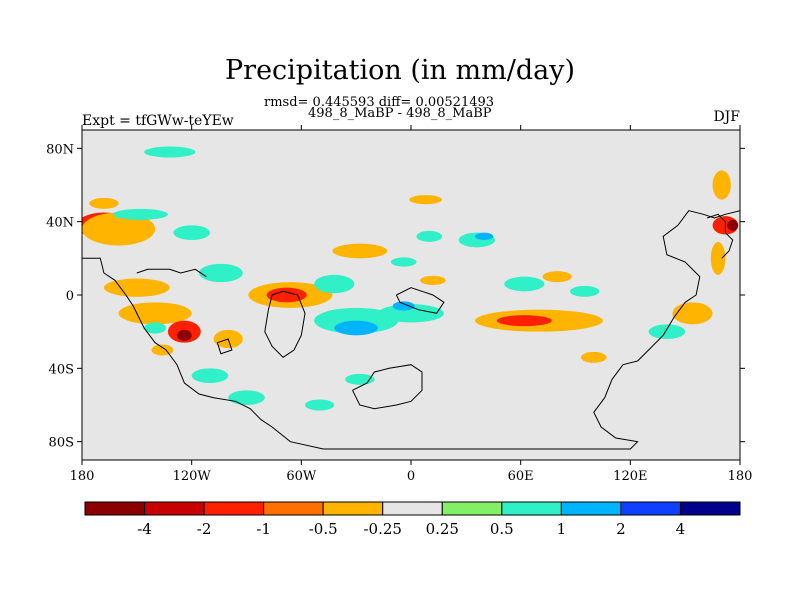 This screenshot has height=600, width=800. Describe the element at coordinates (70, 296) in the screenshot. I see `y-tick-label: 0` at that location.